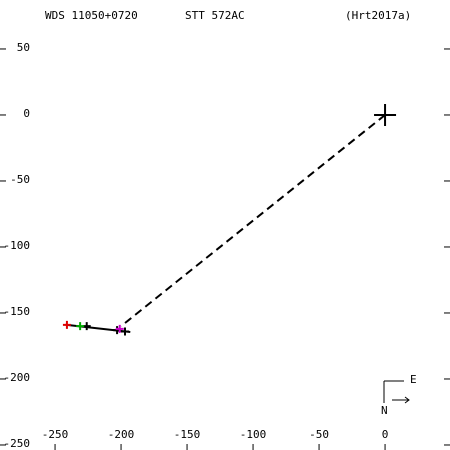 The width and height of the screenshot is (450, 450). Describe the element at coordinates (413, 379) in the screenshot. I see `compass-east: E` at that location.